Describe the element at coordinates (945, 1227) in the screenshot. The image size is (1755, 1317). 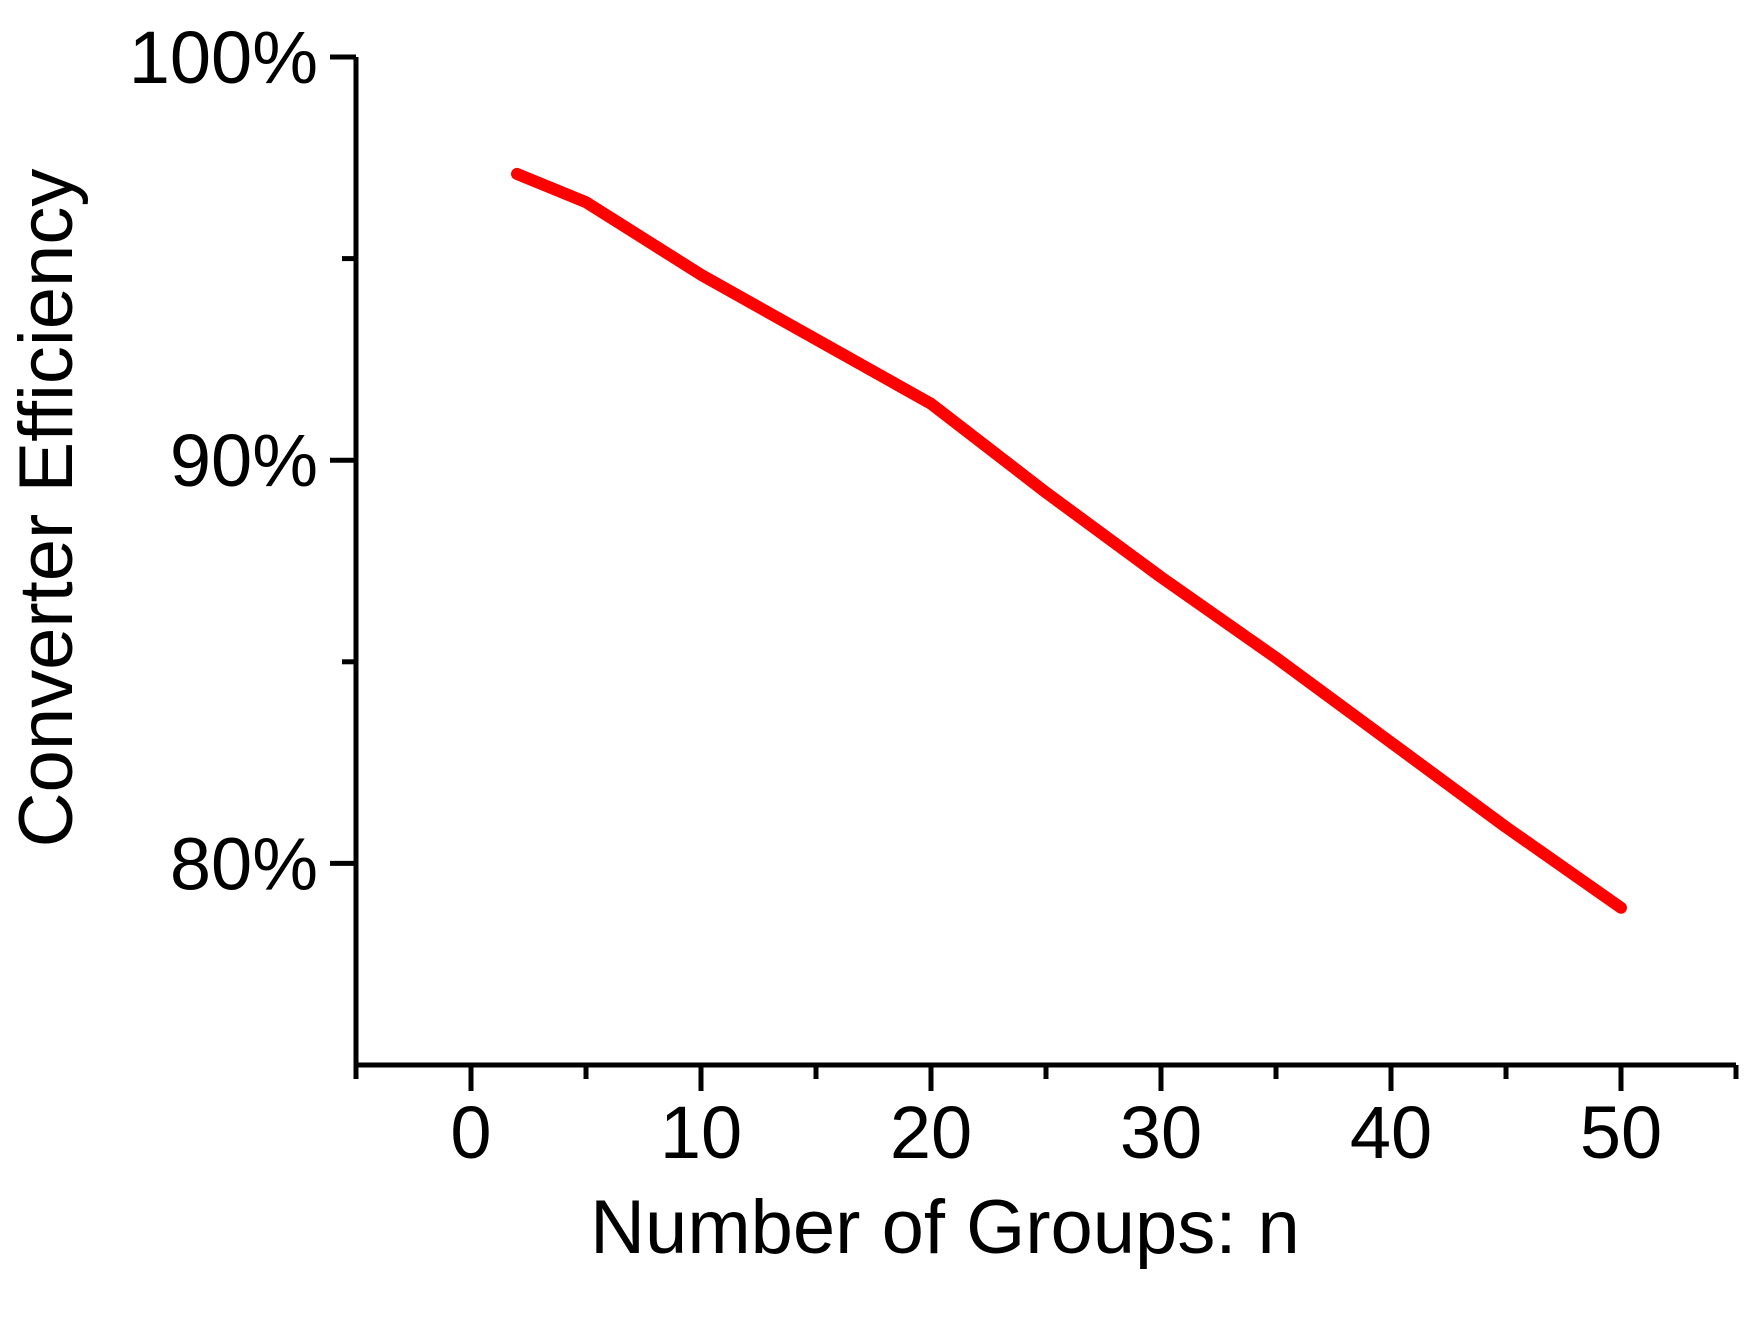
I see `x-axis-title: Number of Groups: n` at that location.